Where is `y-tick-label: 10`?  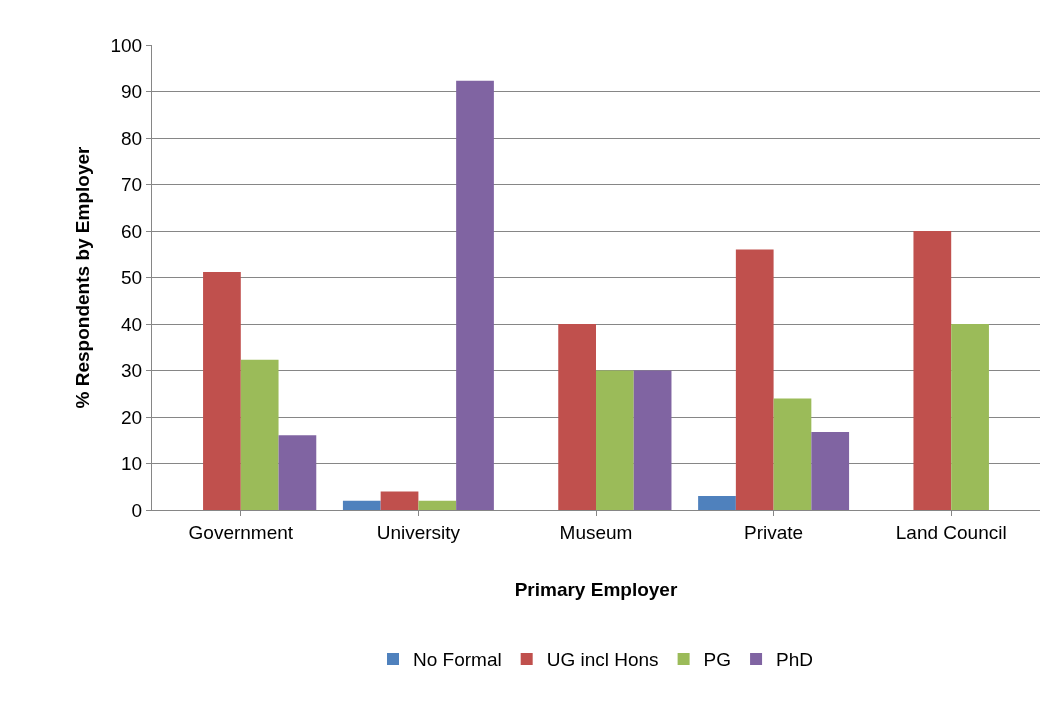 y-tick-label: 10 is located at coordinates (132, 464).